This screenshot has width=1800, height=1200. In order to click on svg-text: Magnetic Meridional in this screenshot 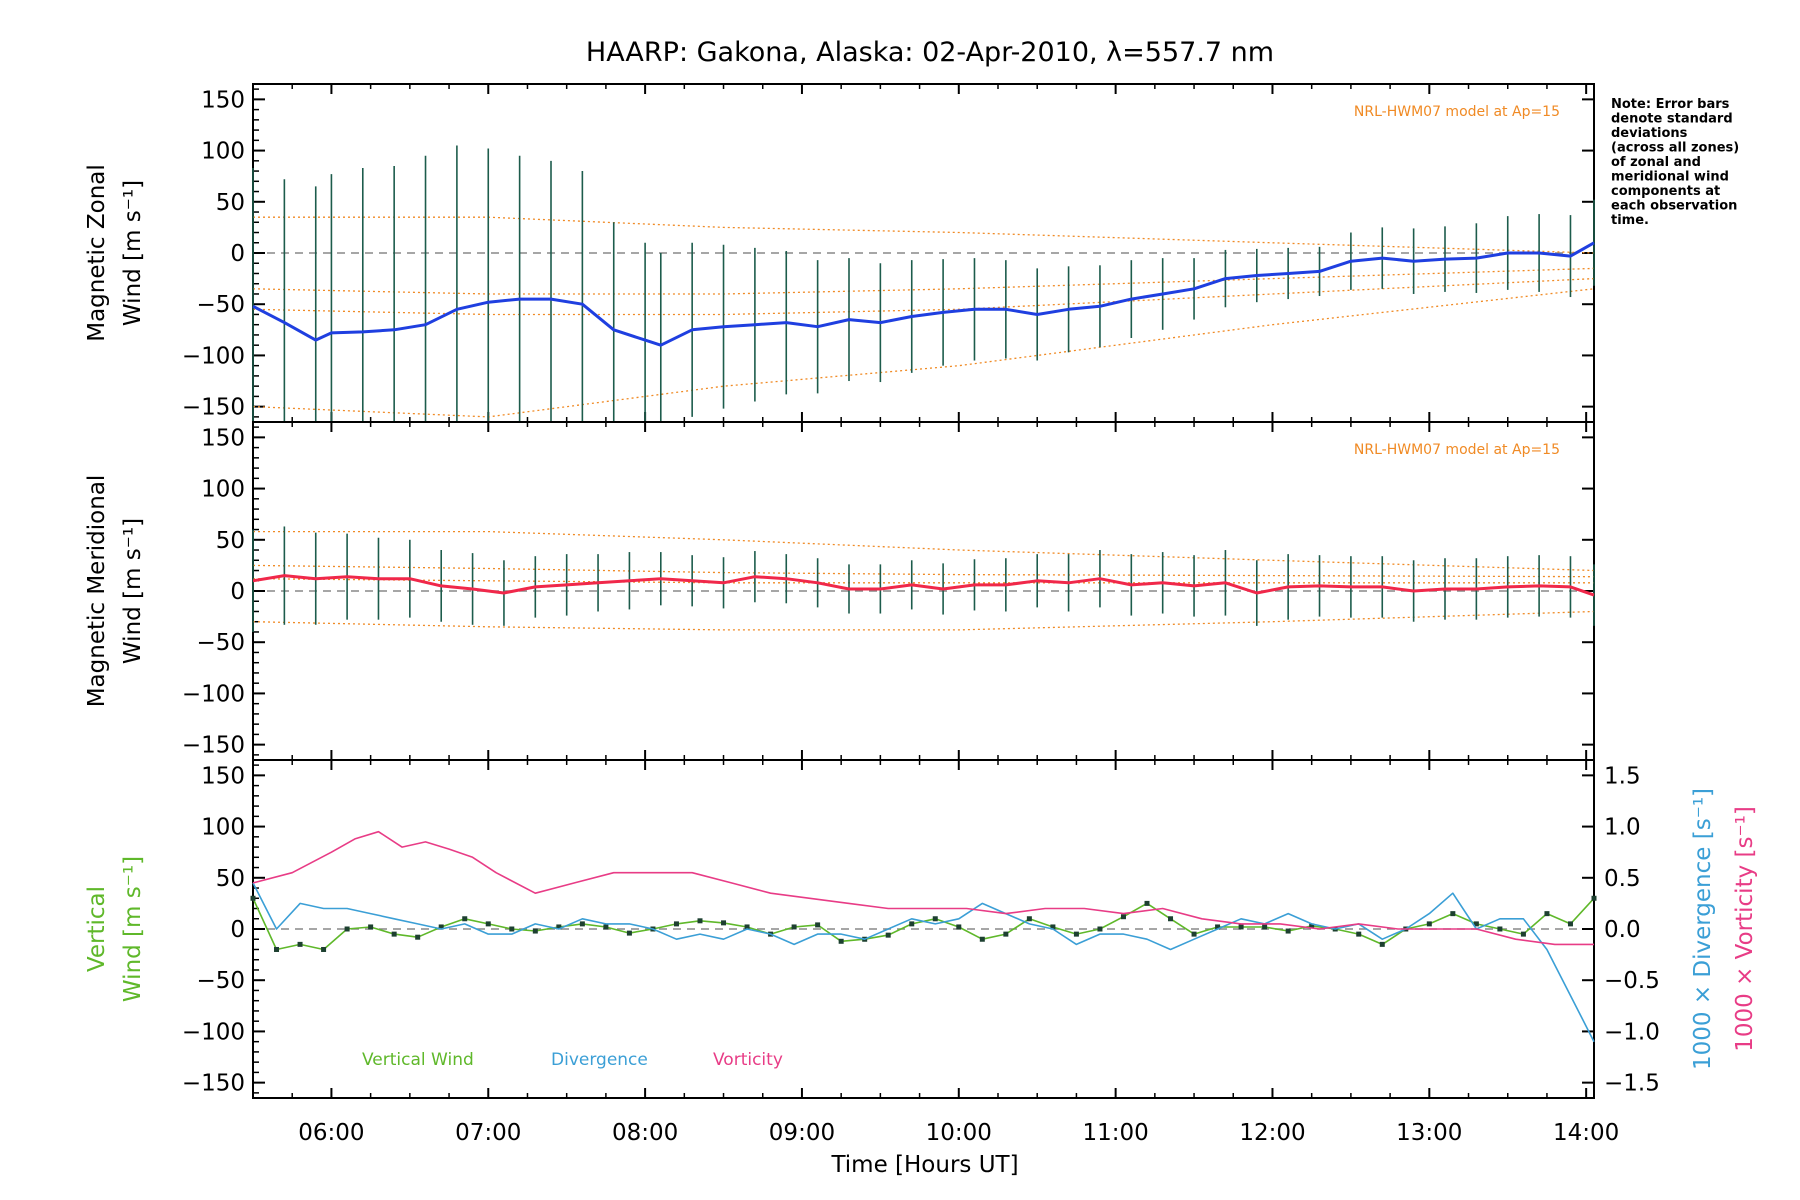, I will do `click(97, 591)`.